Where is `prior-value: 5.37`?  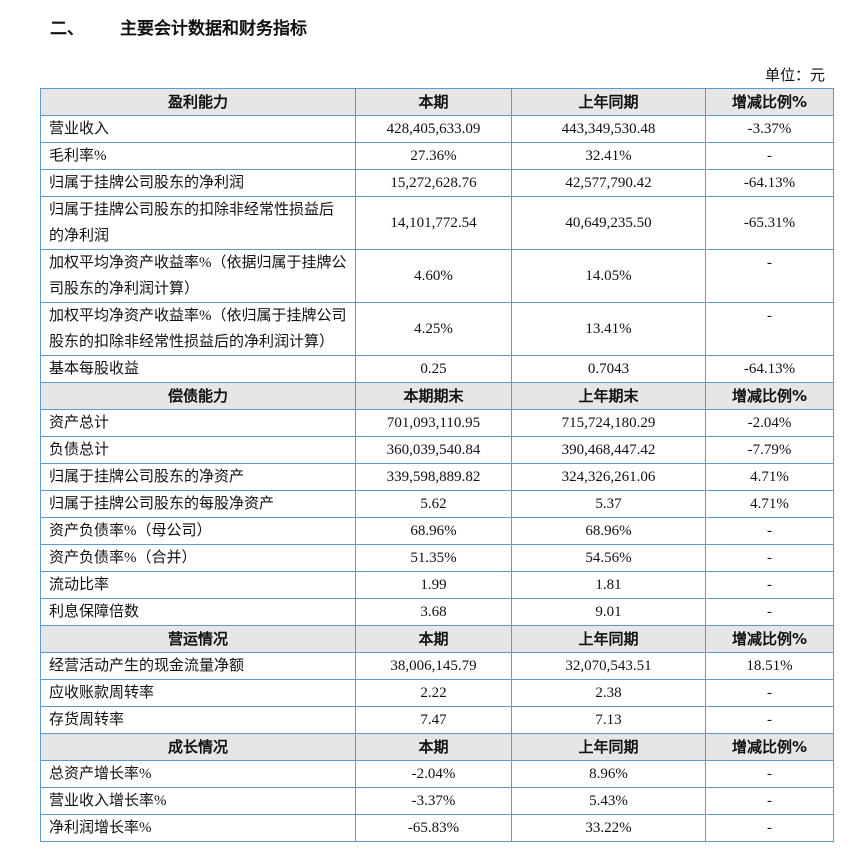 prior-value: 5.37 is located at coordinates (608, 504).